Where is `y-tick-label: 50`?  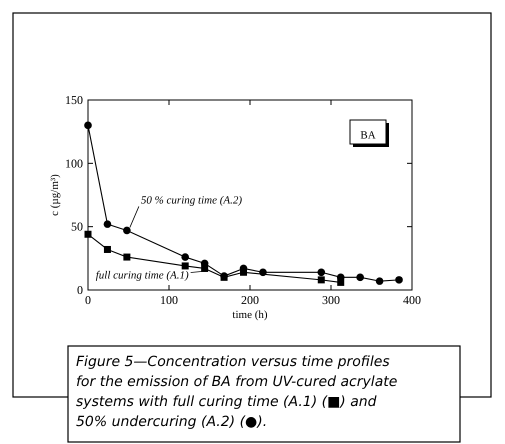 y-tick-label: 50 is located at coordinates (77, 227).